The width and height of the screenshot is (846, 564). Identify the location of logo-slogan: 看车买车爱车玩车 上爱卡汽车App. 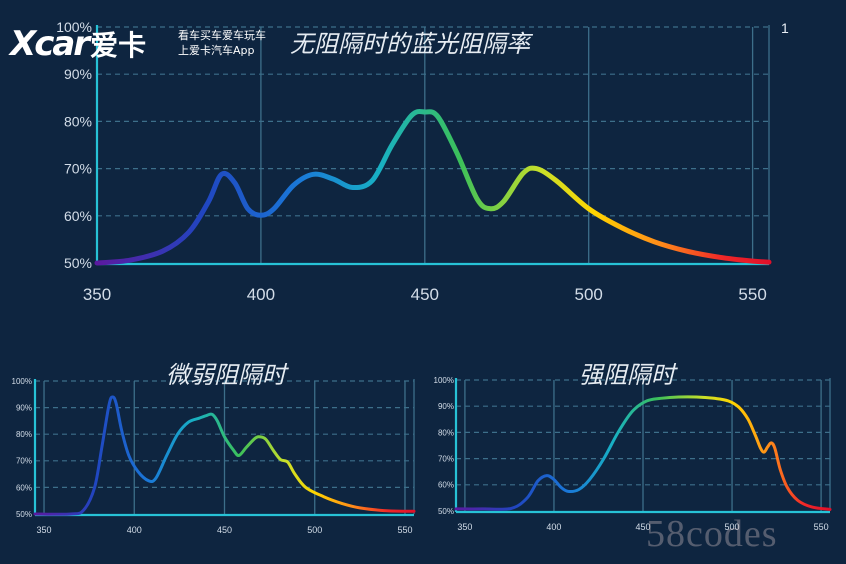
(222, 43).